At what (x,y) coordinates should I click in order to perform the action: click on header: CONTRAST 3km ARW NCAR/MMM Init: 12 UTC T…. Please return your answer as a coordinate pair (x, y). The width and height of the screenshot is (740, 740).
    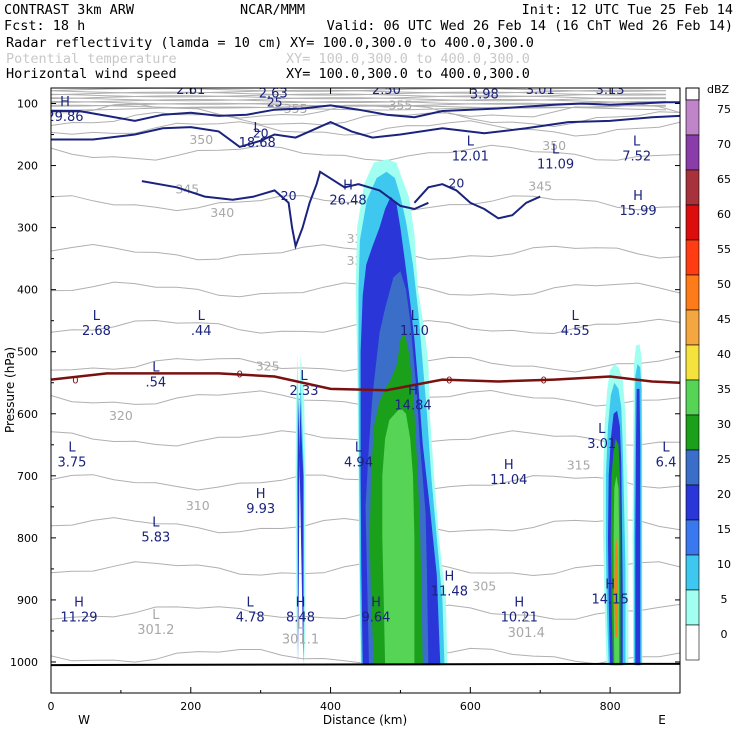
    Looking at the image, I should click on (368, 42).